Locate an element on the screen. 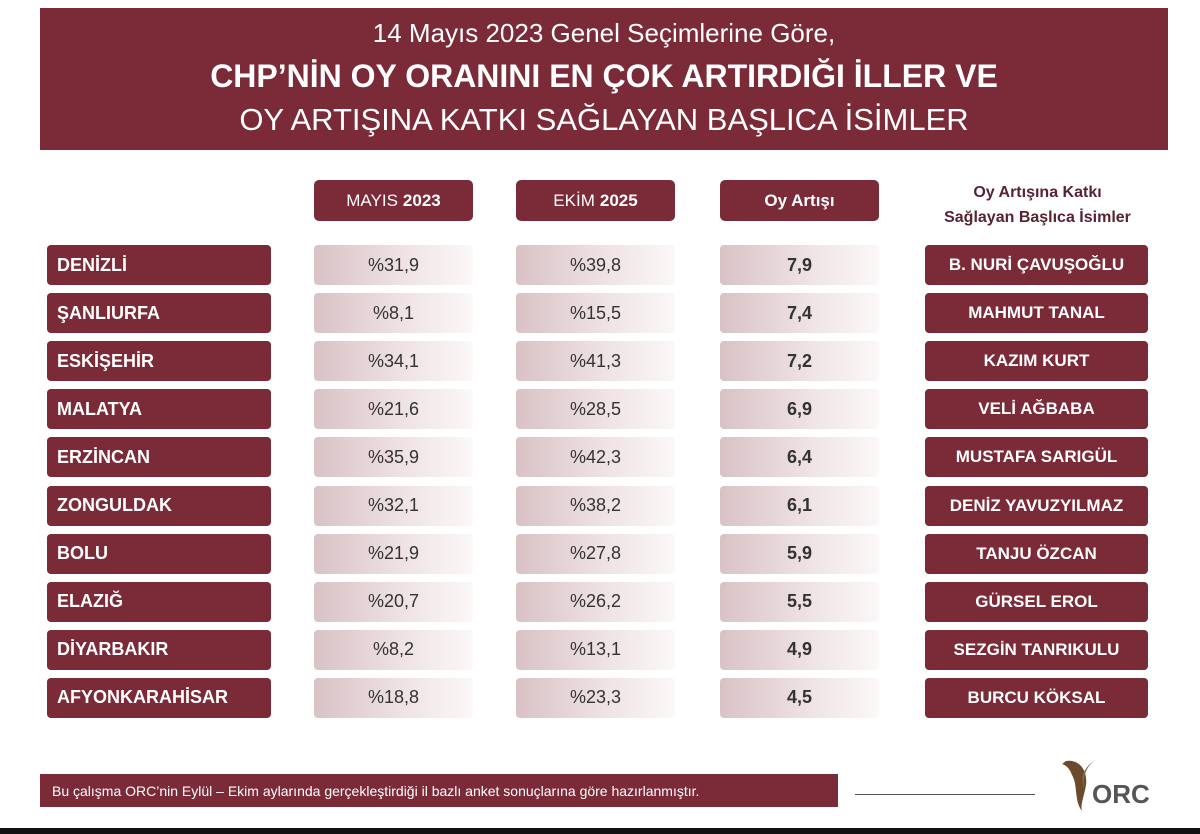 This screenshot has height=834, width=1200. increase-value: 4,5 is located at coordinates (799, 697).